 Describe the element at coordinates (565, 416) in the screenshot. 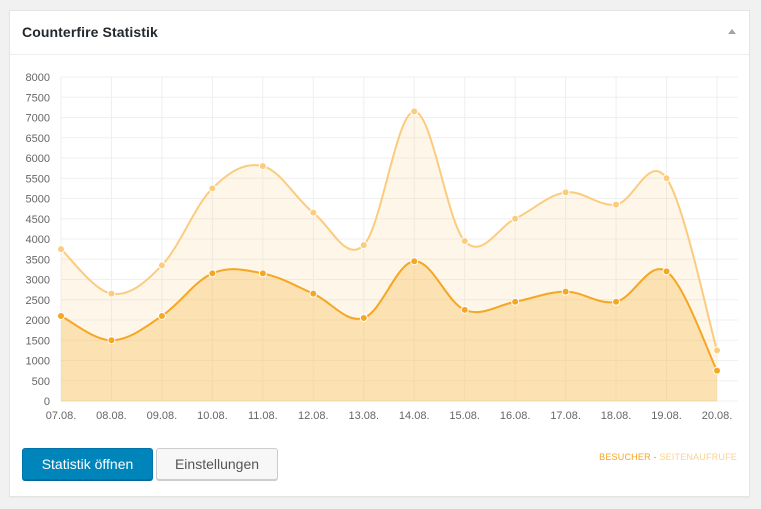

I see `x-tick-label: 17.08.` at that location.